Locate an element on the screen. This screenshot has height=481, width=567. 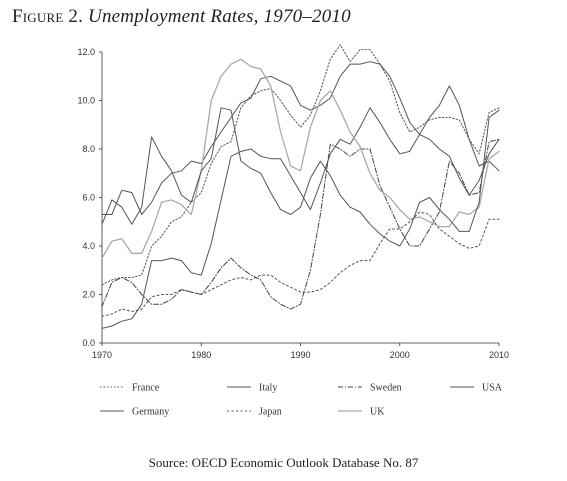
legend-label-germany: Germany is located at coordinates (150, 412).